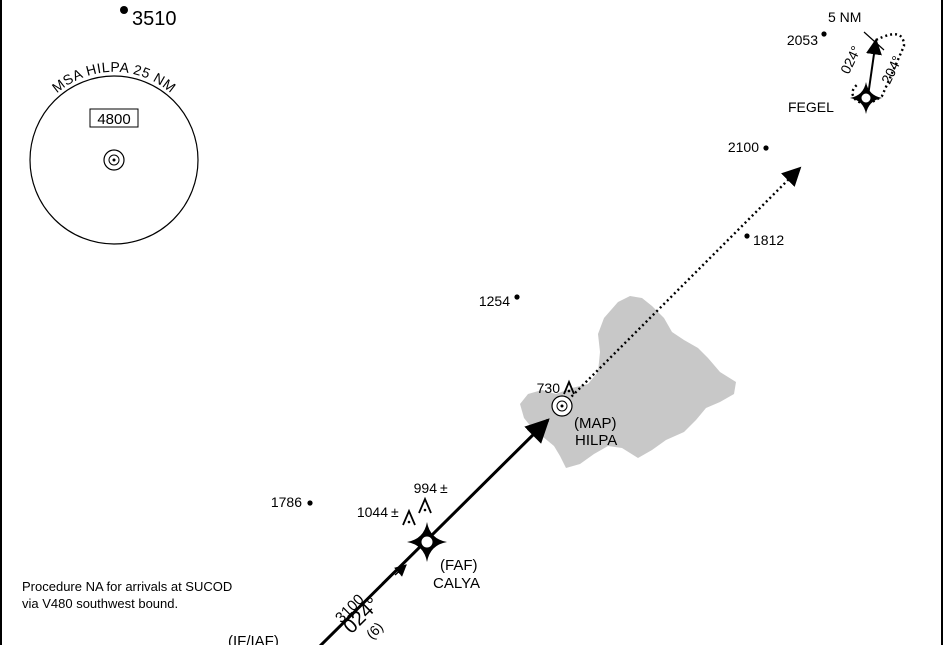  What do you see at coordinates (253, 639) in the screenshot?
I see `if-iaf-role: (IF/IAF)` at bounding box center [253, 639].